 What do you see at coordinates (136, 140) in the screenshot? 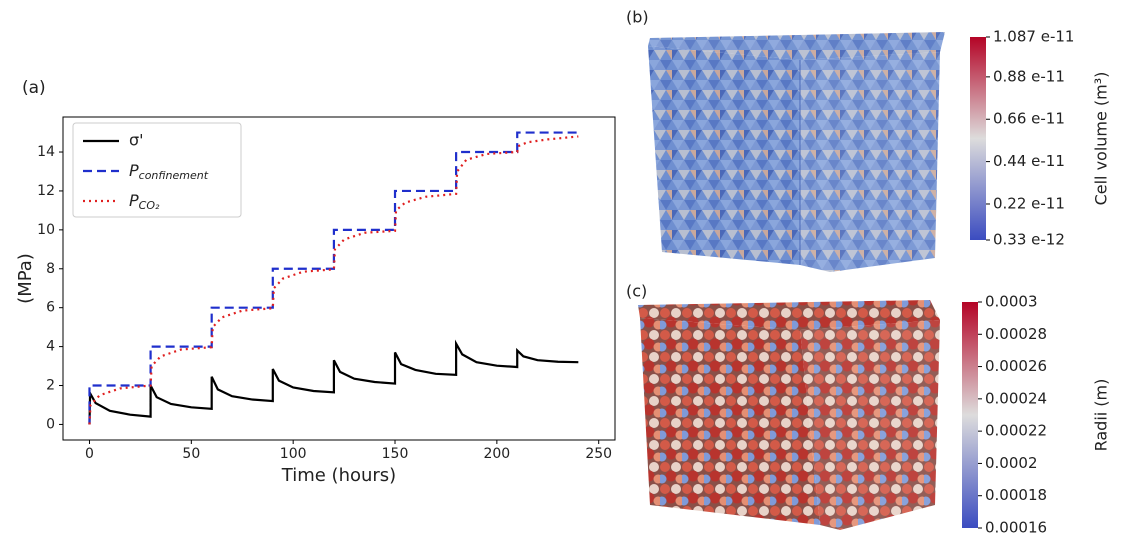
I see `legend-label: σ'` at bounding box center [136, 140].